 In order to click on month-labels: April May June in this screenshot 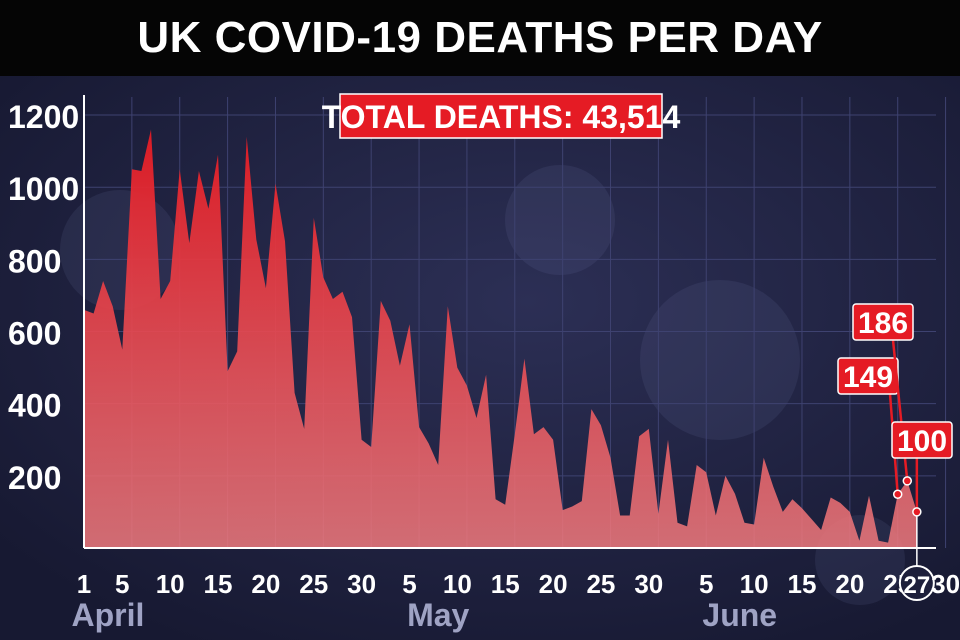, I will do `click(424, 615)`.